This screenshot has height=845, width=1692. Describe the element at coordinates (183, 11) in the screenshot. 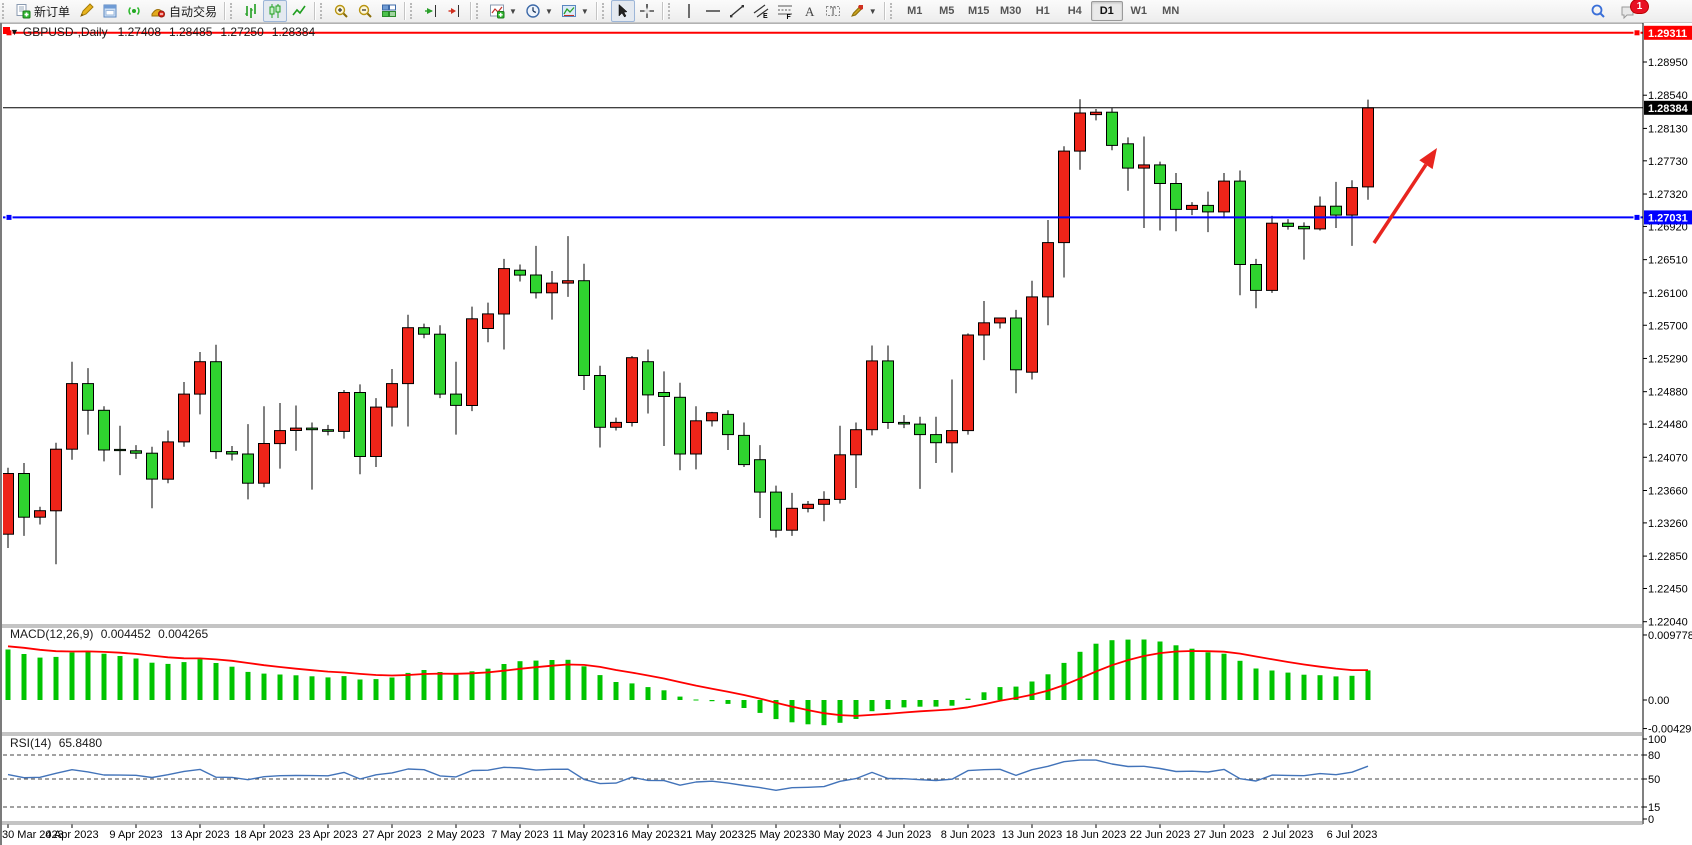

I see `autotrading-button: 自动交易` at that location.